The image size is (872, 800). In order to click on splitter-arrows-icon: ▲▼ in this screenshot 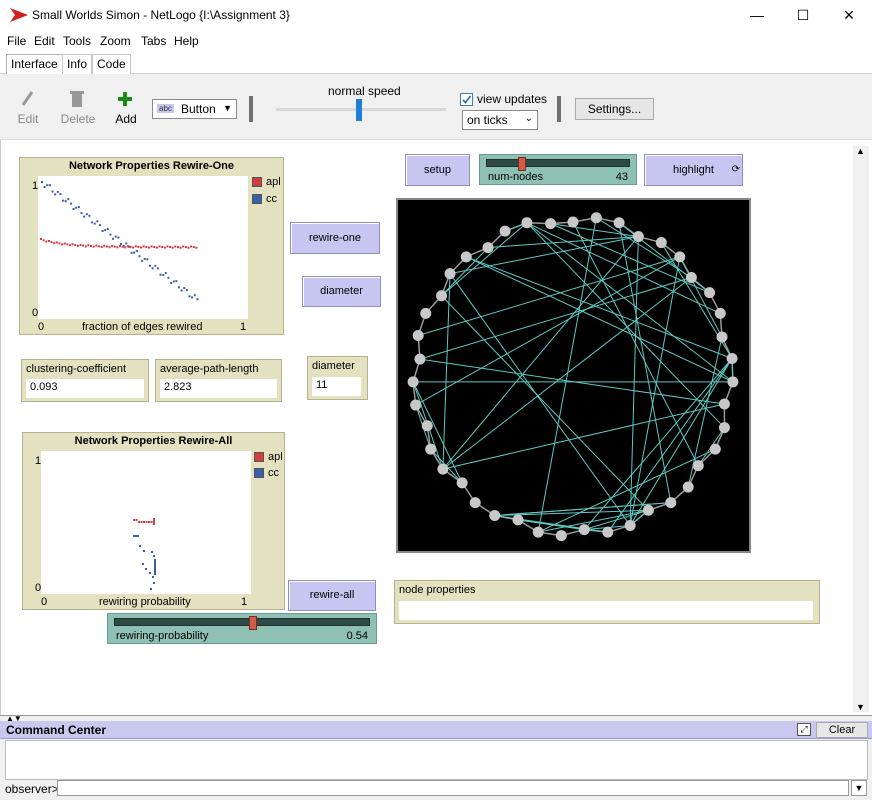, I will do `click(14, 718)`.